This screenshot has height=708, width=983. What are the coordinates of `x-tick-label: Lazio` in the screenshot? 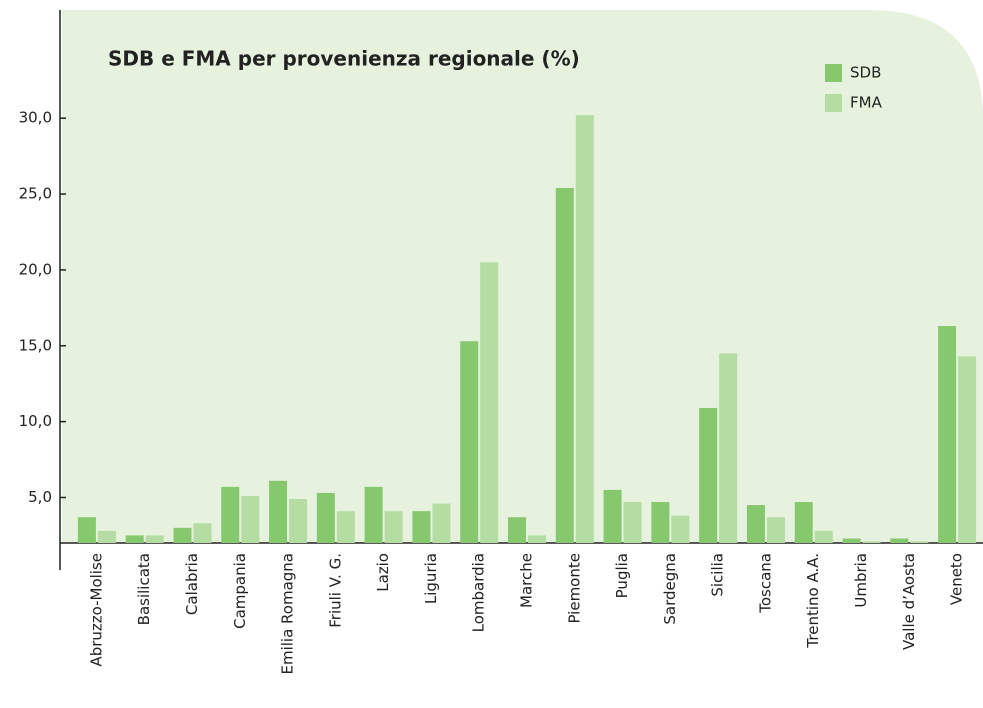 It's located at (383, 572).